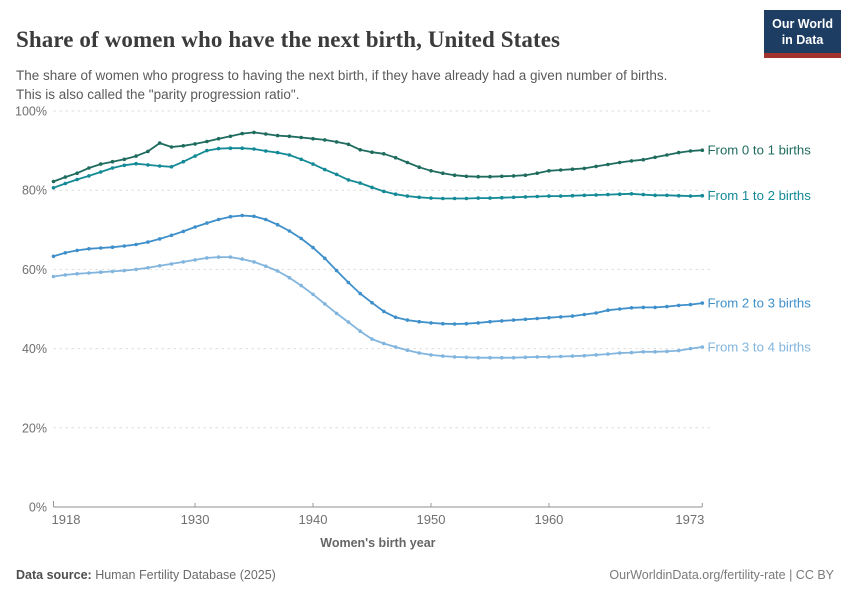 This screenshot has height=600, width=850. I want to click on x-tick-label: 1950, so click(431, 519).